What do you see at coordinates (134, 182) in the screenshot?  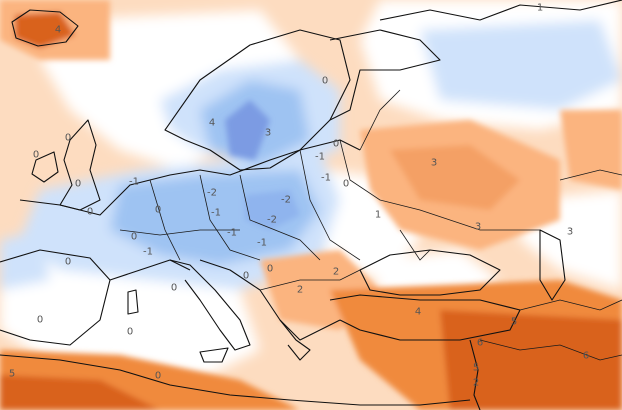 I see `map-label-denmark: -1` at bounding box center [134, 182].